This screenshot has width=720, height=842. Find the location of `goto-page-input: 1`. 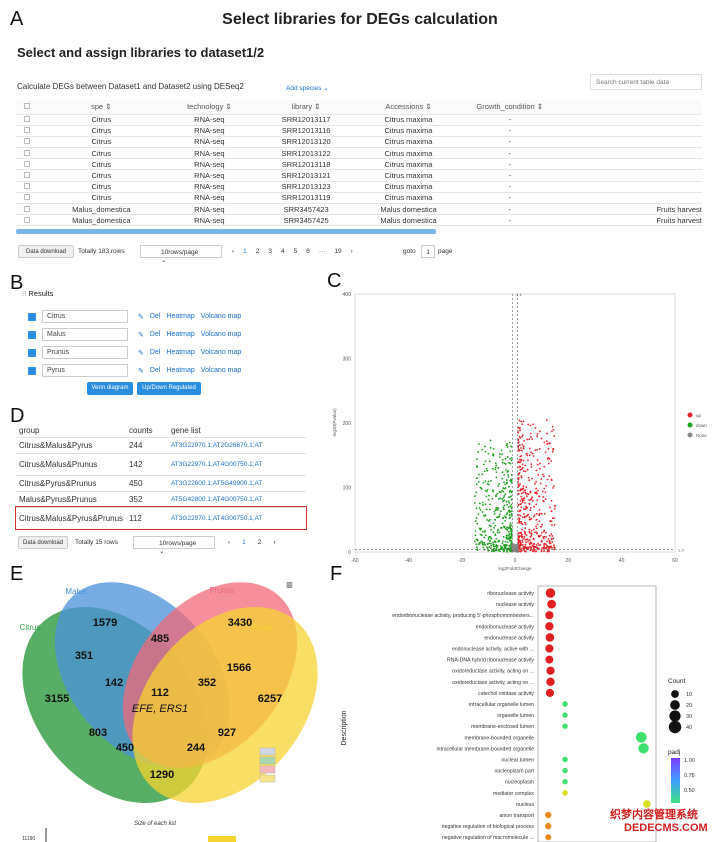

goto-page-input: 1 is located at coordinates (428, 251).